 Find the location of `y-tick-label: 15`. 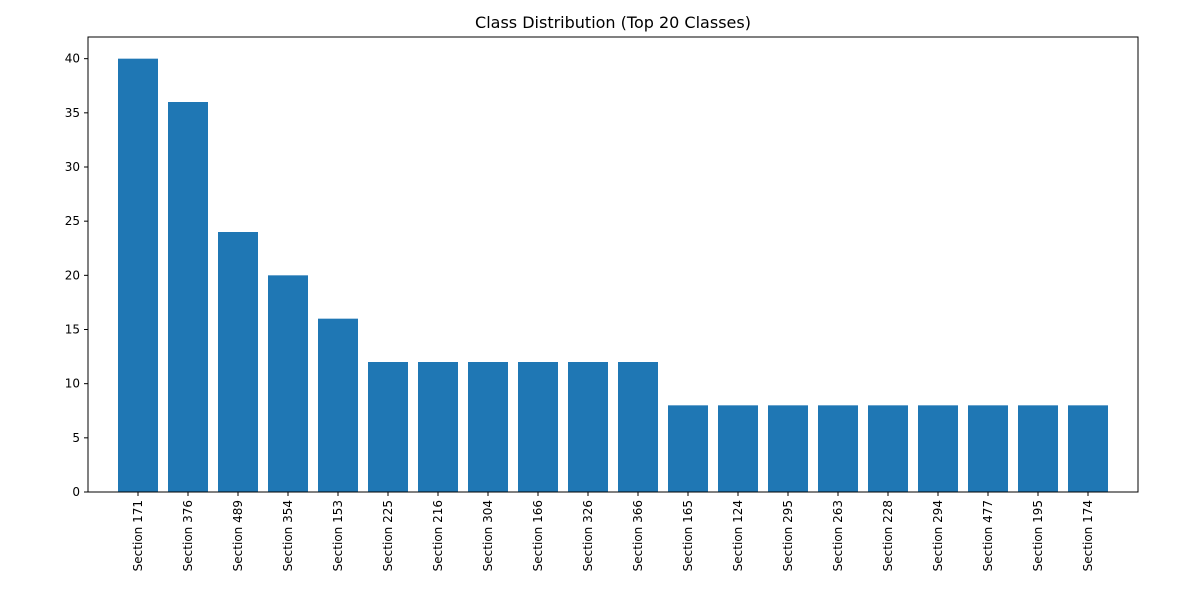

y-tick-label: 15 is located at coordinates (72, 330).